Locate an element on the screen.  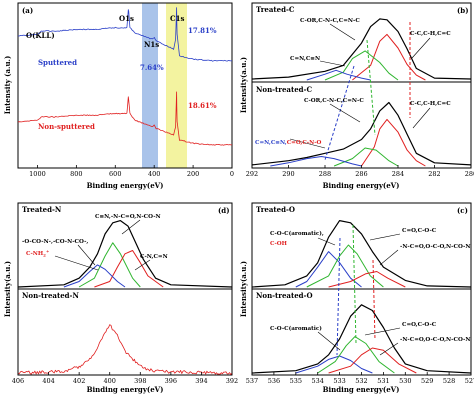
series-b-non-treated-c-c-n-c-n-c-o-c-n-o is located at coordinates (316, 161).